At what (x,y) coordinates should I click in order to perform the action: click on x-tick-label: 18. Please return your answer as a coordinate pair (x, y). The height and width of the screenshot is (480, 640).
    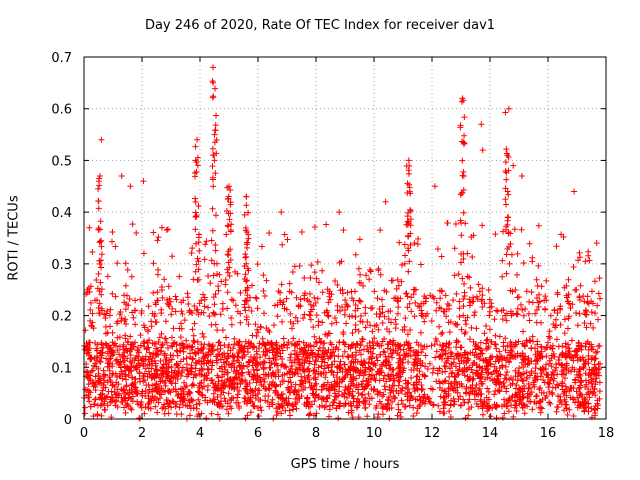
    Looking at the image, I should click on (606, 433).